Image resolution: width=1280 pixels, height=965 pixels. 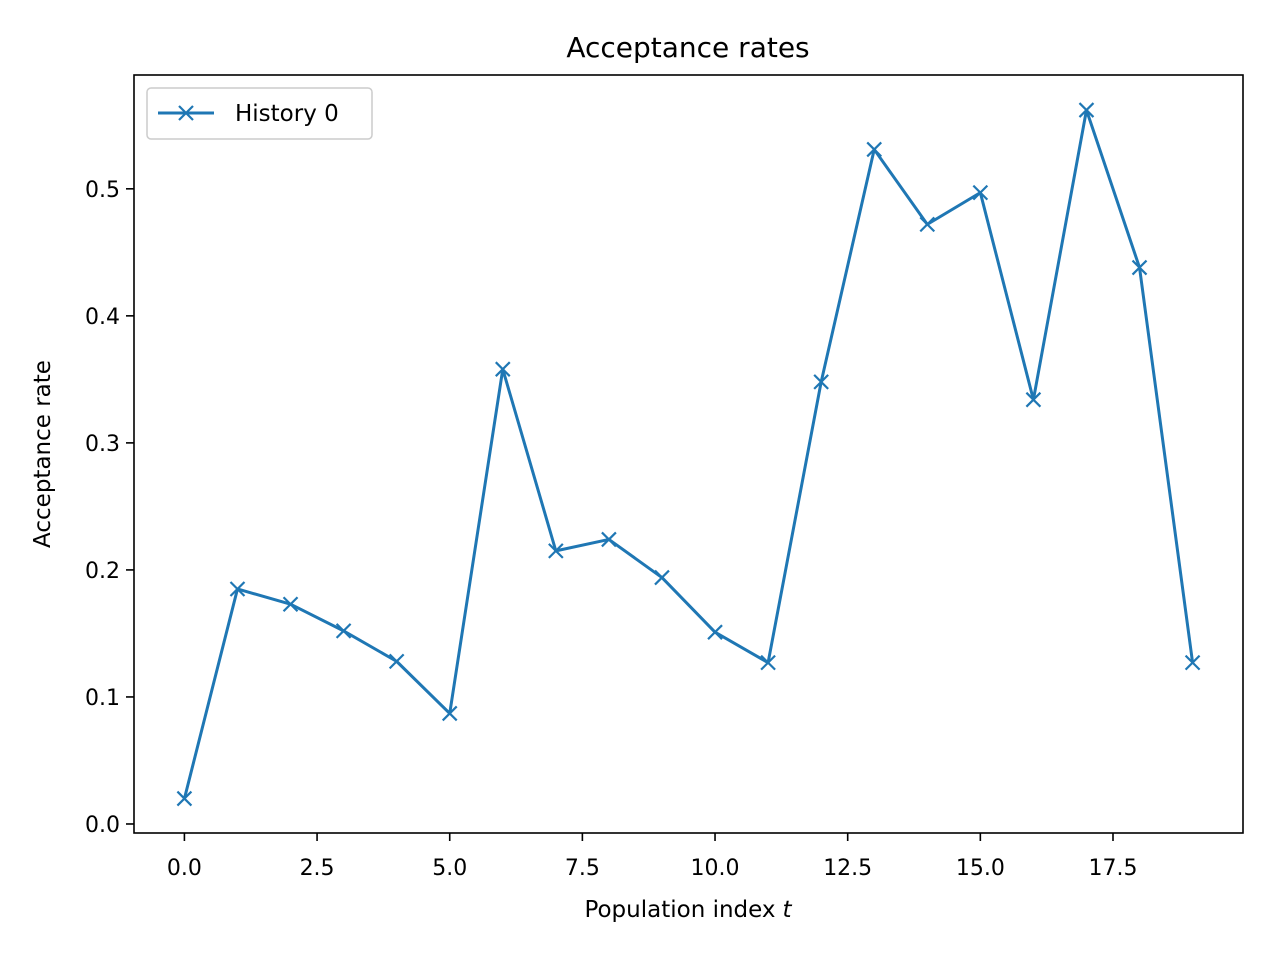 I want to click on x-axis: 0.0 2.5 5.0 7.5 10.0 12.5 15.0 17.5, so click(x=652, y=857).